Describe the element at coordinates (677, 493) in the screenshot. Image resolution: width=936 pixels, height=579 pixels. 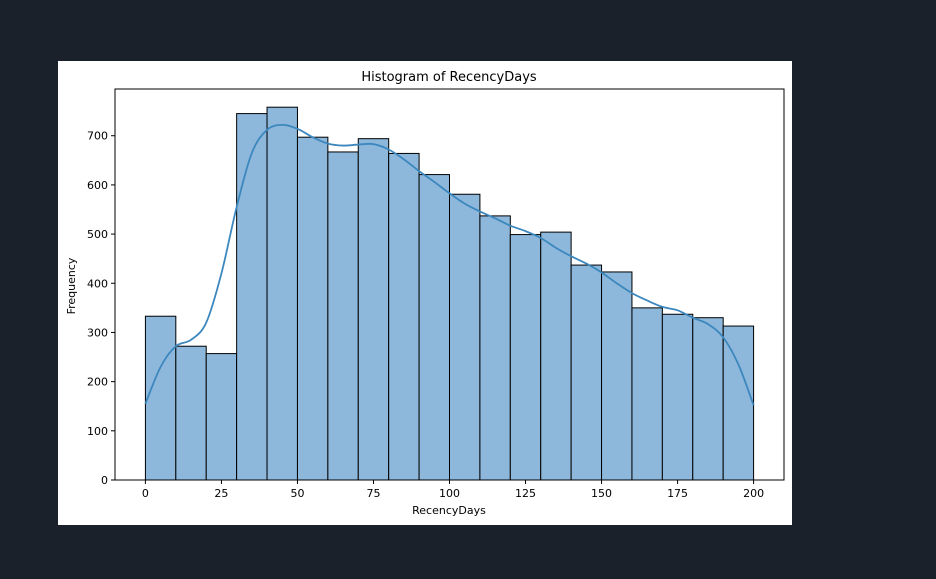
I see `x-tick-label: 175` at that location.